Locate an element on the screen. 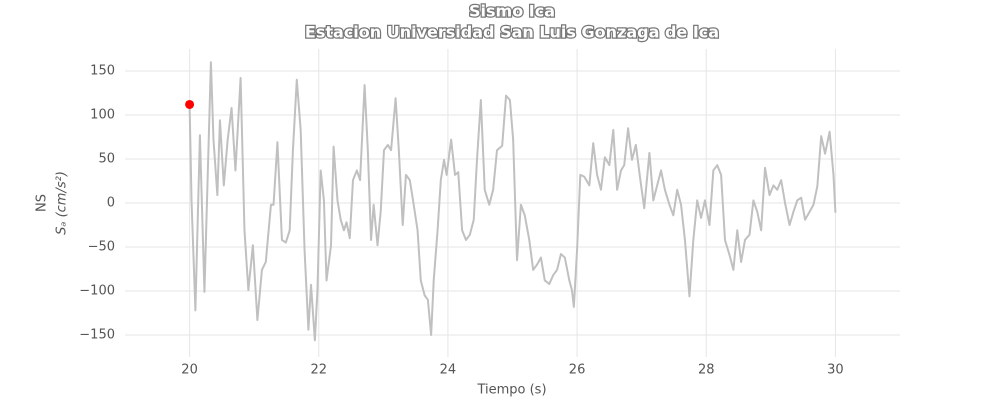  x-tick-label: 30 is located at coordinates (835, 370).